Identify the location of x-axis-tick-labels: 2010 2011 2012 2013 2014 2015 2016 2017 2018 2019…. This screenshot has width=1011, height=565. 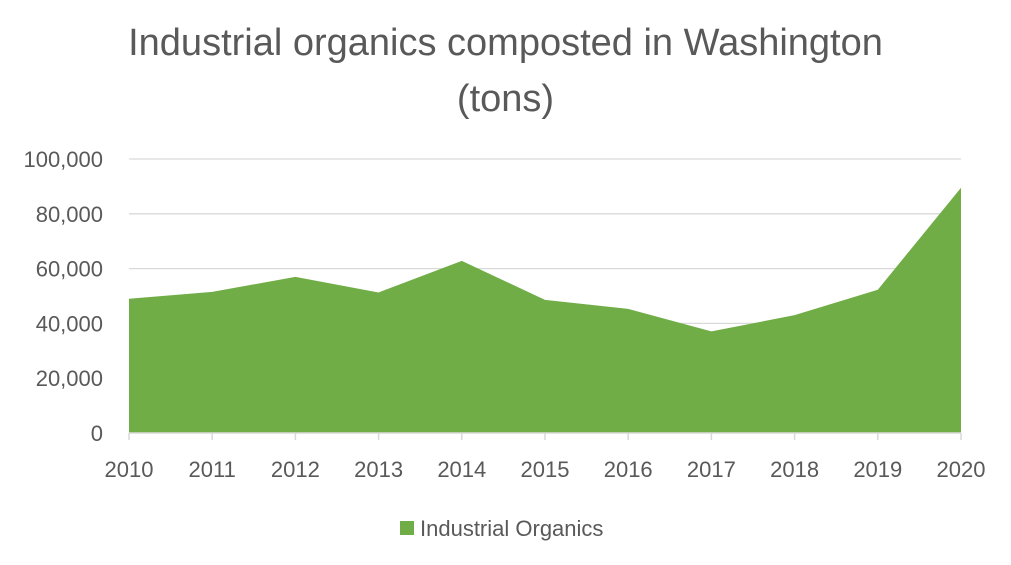
(545, 469).